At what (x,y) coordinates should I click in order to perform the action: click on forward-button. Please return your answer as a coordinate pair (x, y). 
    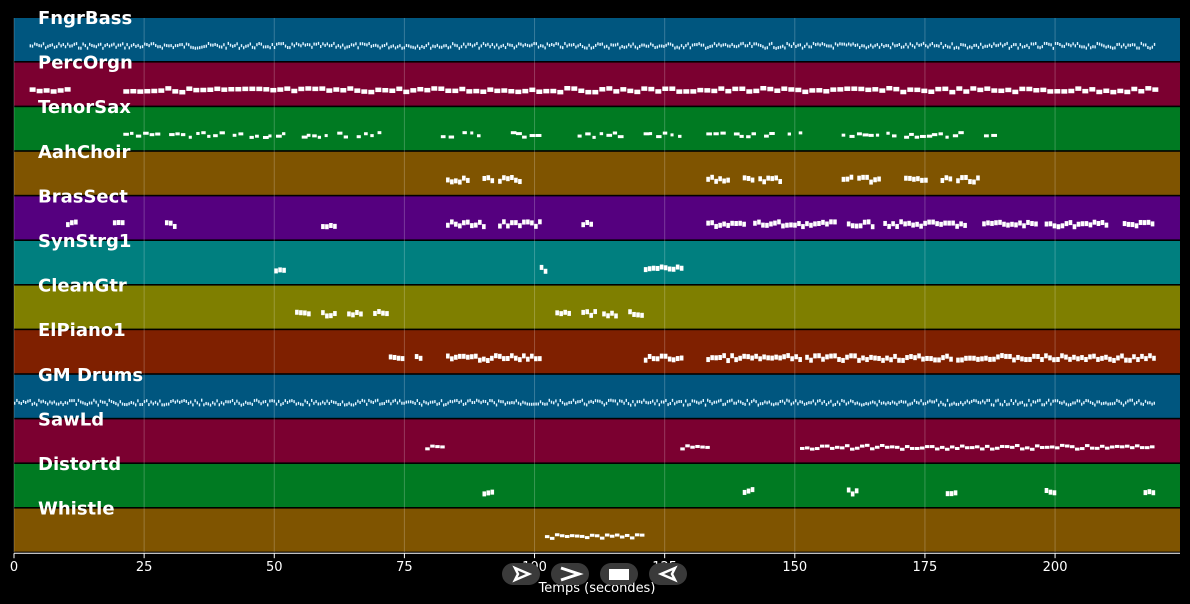
    Looking at the image, I should click on (570, 574).